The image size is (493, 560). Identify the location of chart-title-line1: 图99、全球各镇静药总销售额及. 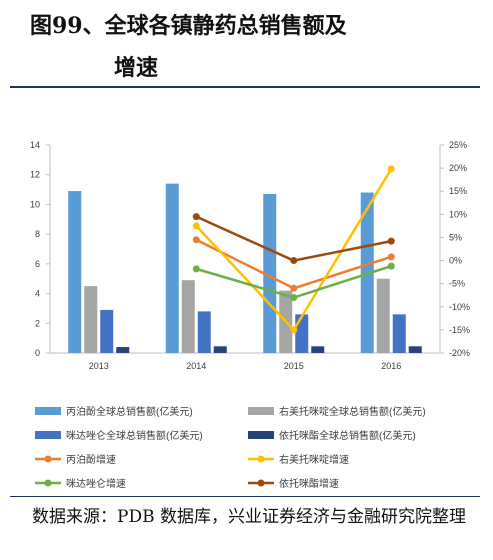
(188, 26).